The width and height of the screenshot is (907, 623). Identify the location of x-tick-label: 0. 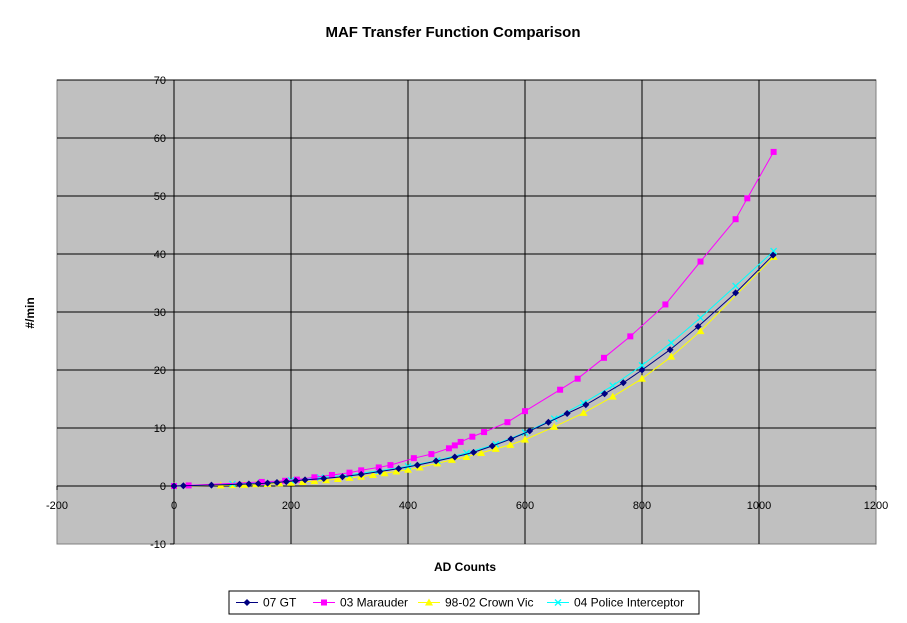
(174, 506).